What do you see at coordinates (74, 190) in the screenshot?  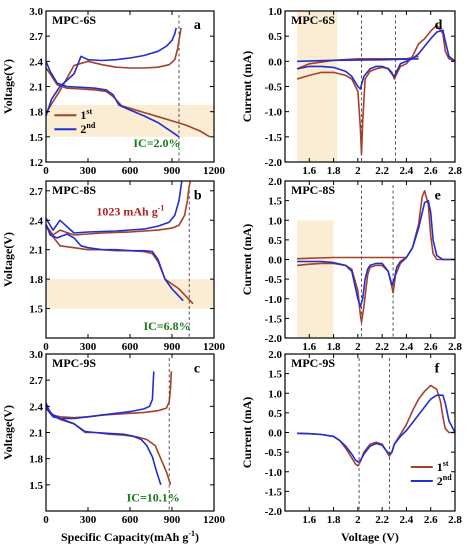 I see `panel-title: MPC-8S` at bounding box center [74, 190].